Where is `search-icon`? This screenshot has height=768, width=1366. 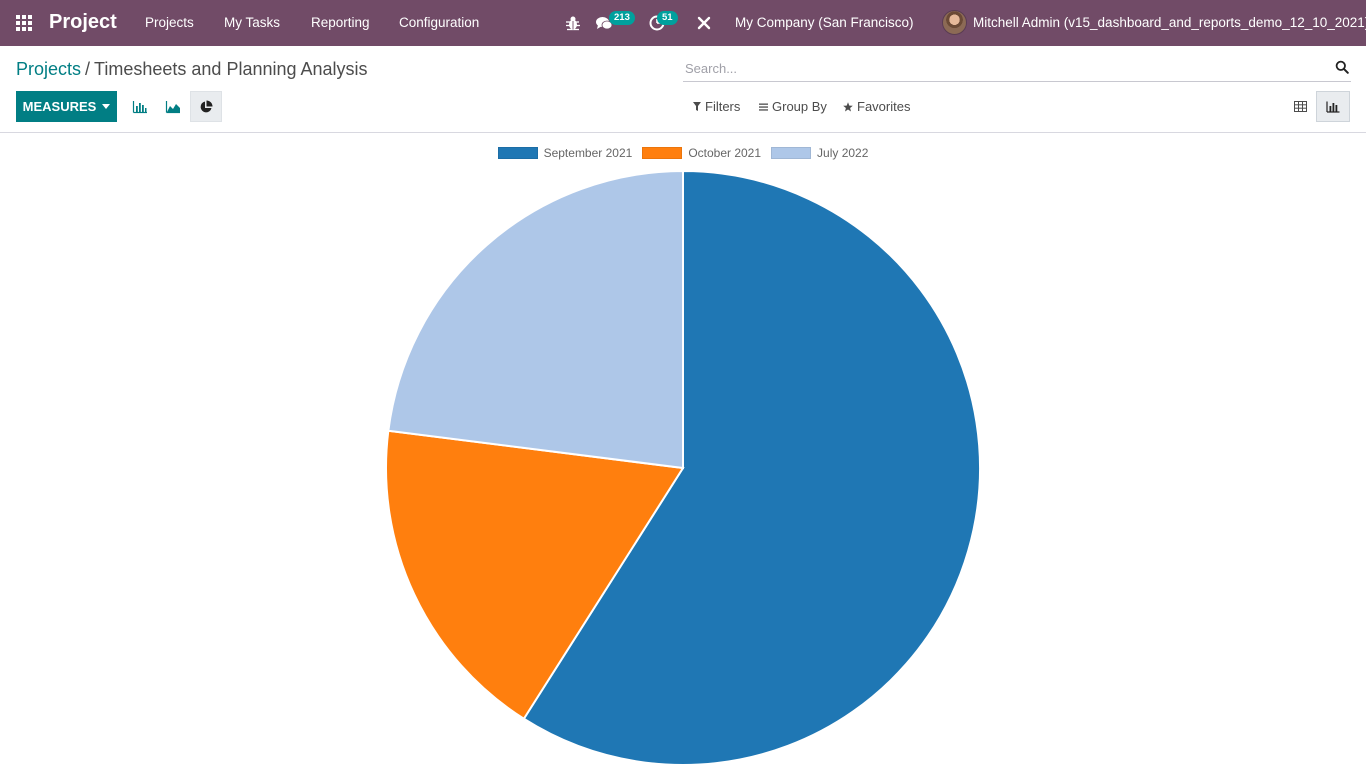
search-icon is located at coordinates (1342, 67).